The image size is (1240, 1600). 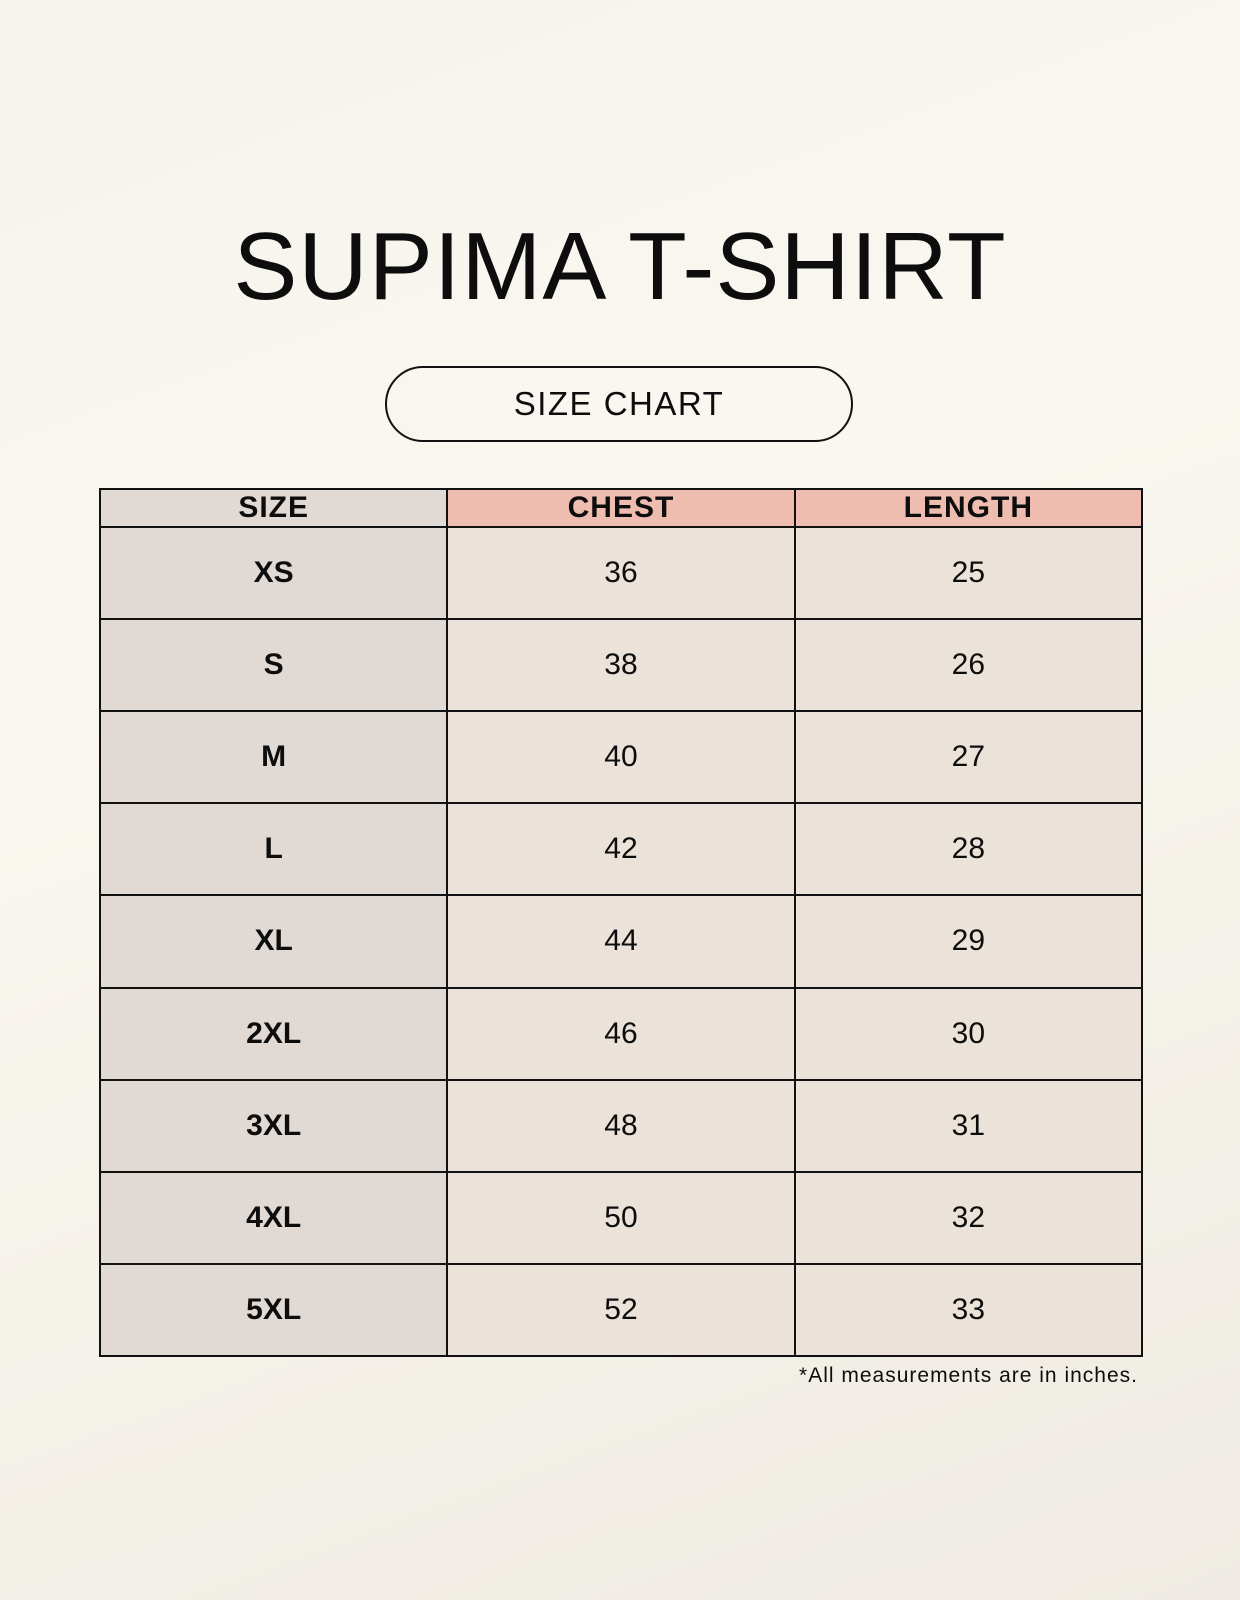 I want to click on cell-chest: 42, so click(x=621, y=849).